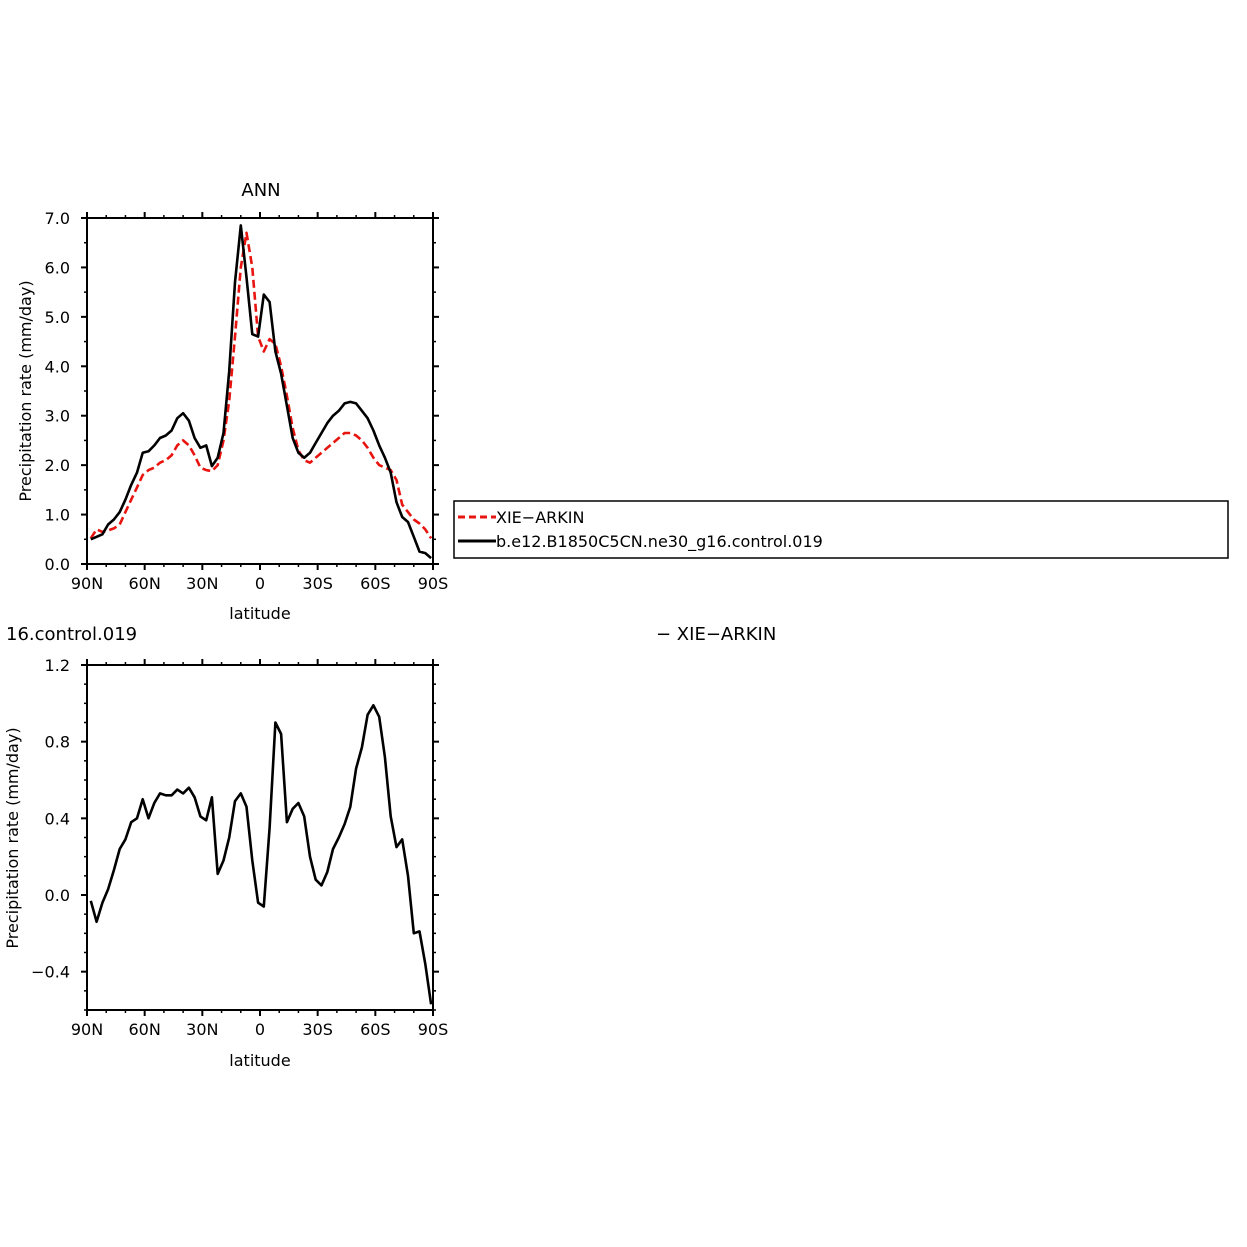  Describe the element at coordinates (57, 818) in the screenshot. I see `y-tick-label: 0.4` at that location.